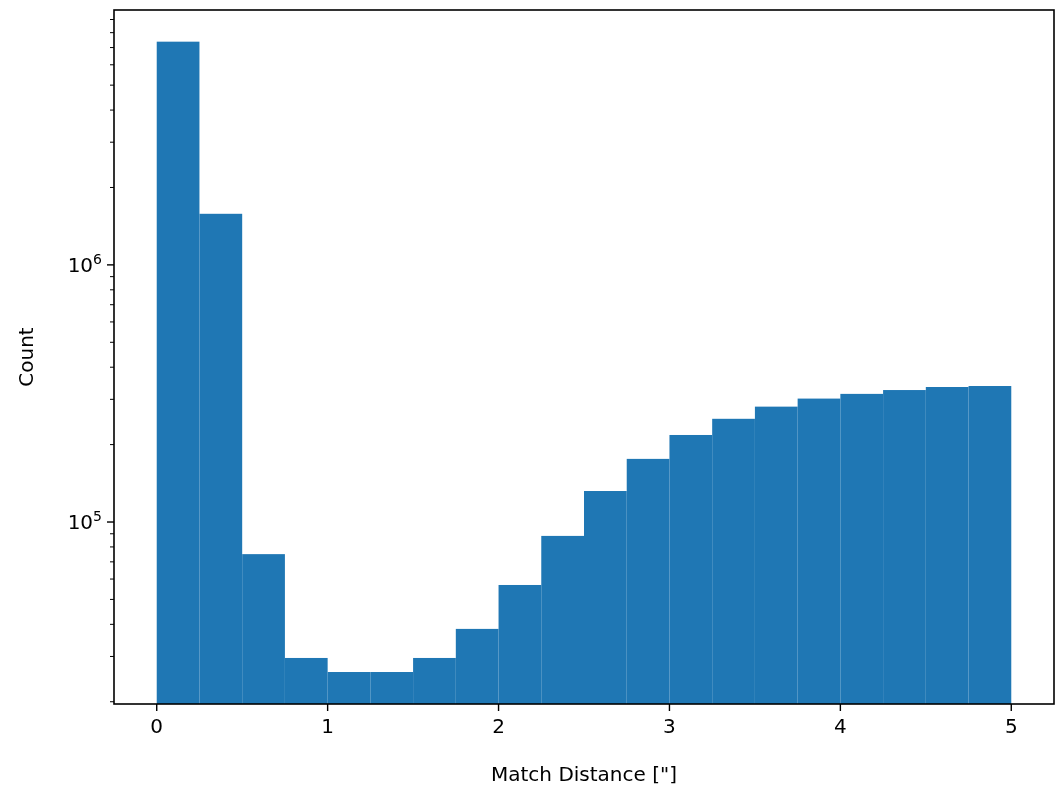 This screenshot has height=792, width=1056. Describe the element at coordinates (669, 726) in the screenshot. I see `x-tick-label: 3` at that location.